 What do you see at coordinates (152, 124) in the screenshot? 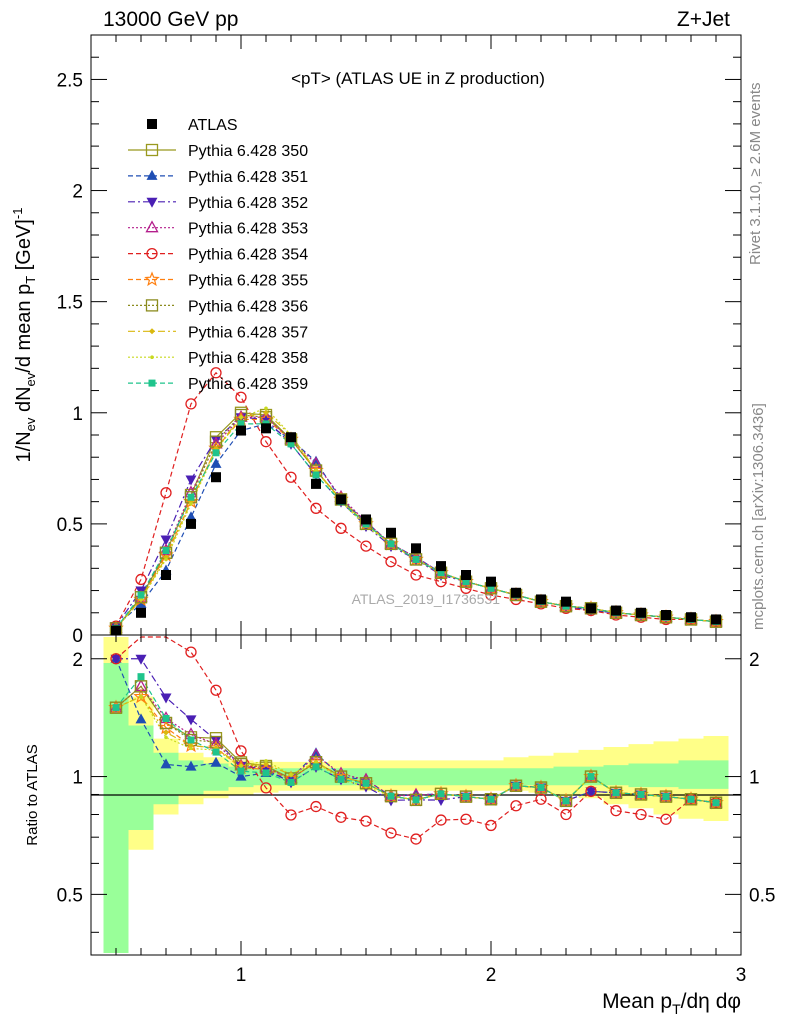
I see `legend-marker-data` at bounding box center [152, 124].